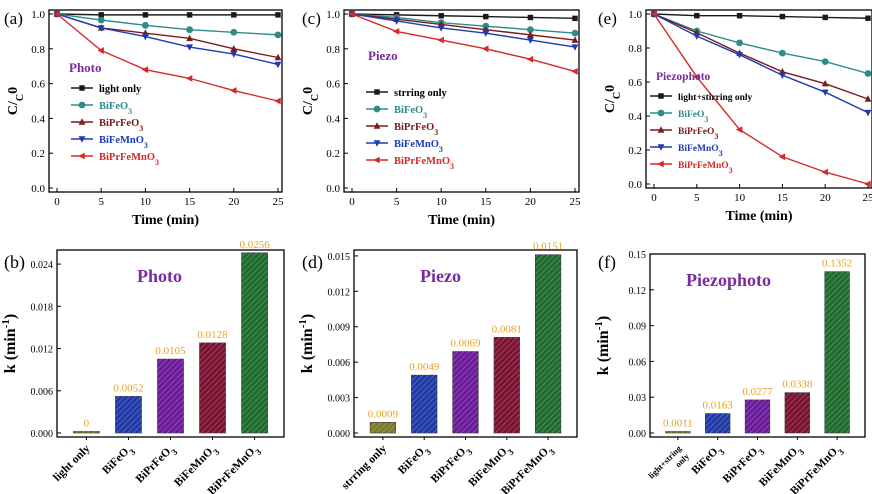 This screenshot has height=494, width=872. I want to click on bar-value-label: 0.0128, so click(212, 335).